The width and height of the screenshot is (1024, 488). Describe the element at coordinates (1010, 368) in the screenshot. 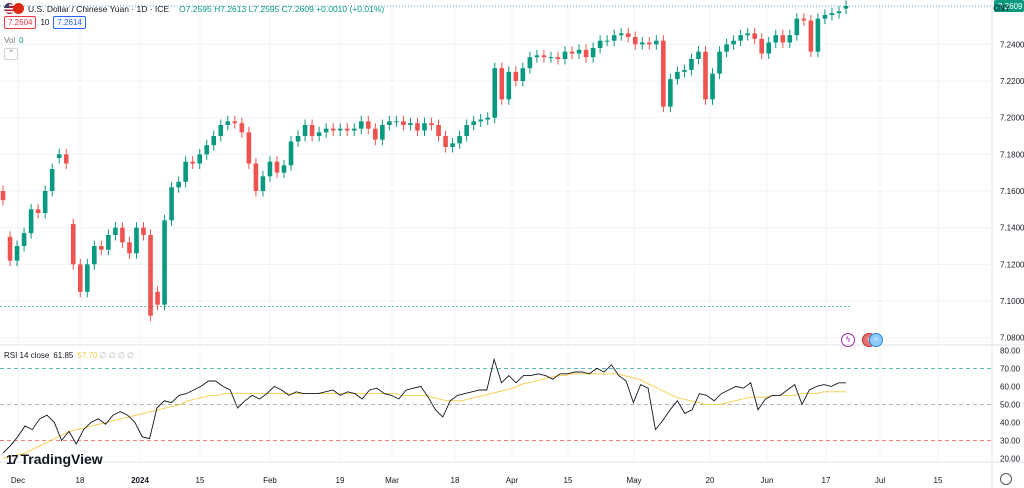

I see `rsi-tick-label: 70.00` at that location.